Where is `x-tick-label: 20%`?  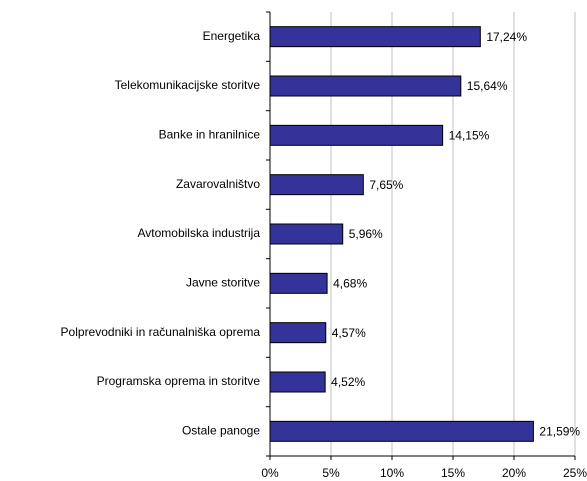 x-tick-label: 20% is located at coordinates (514, 473).